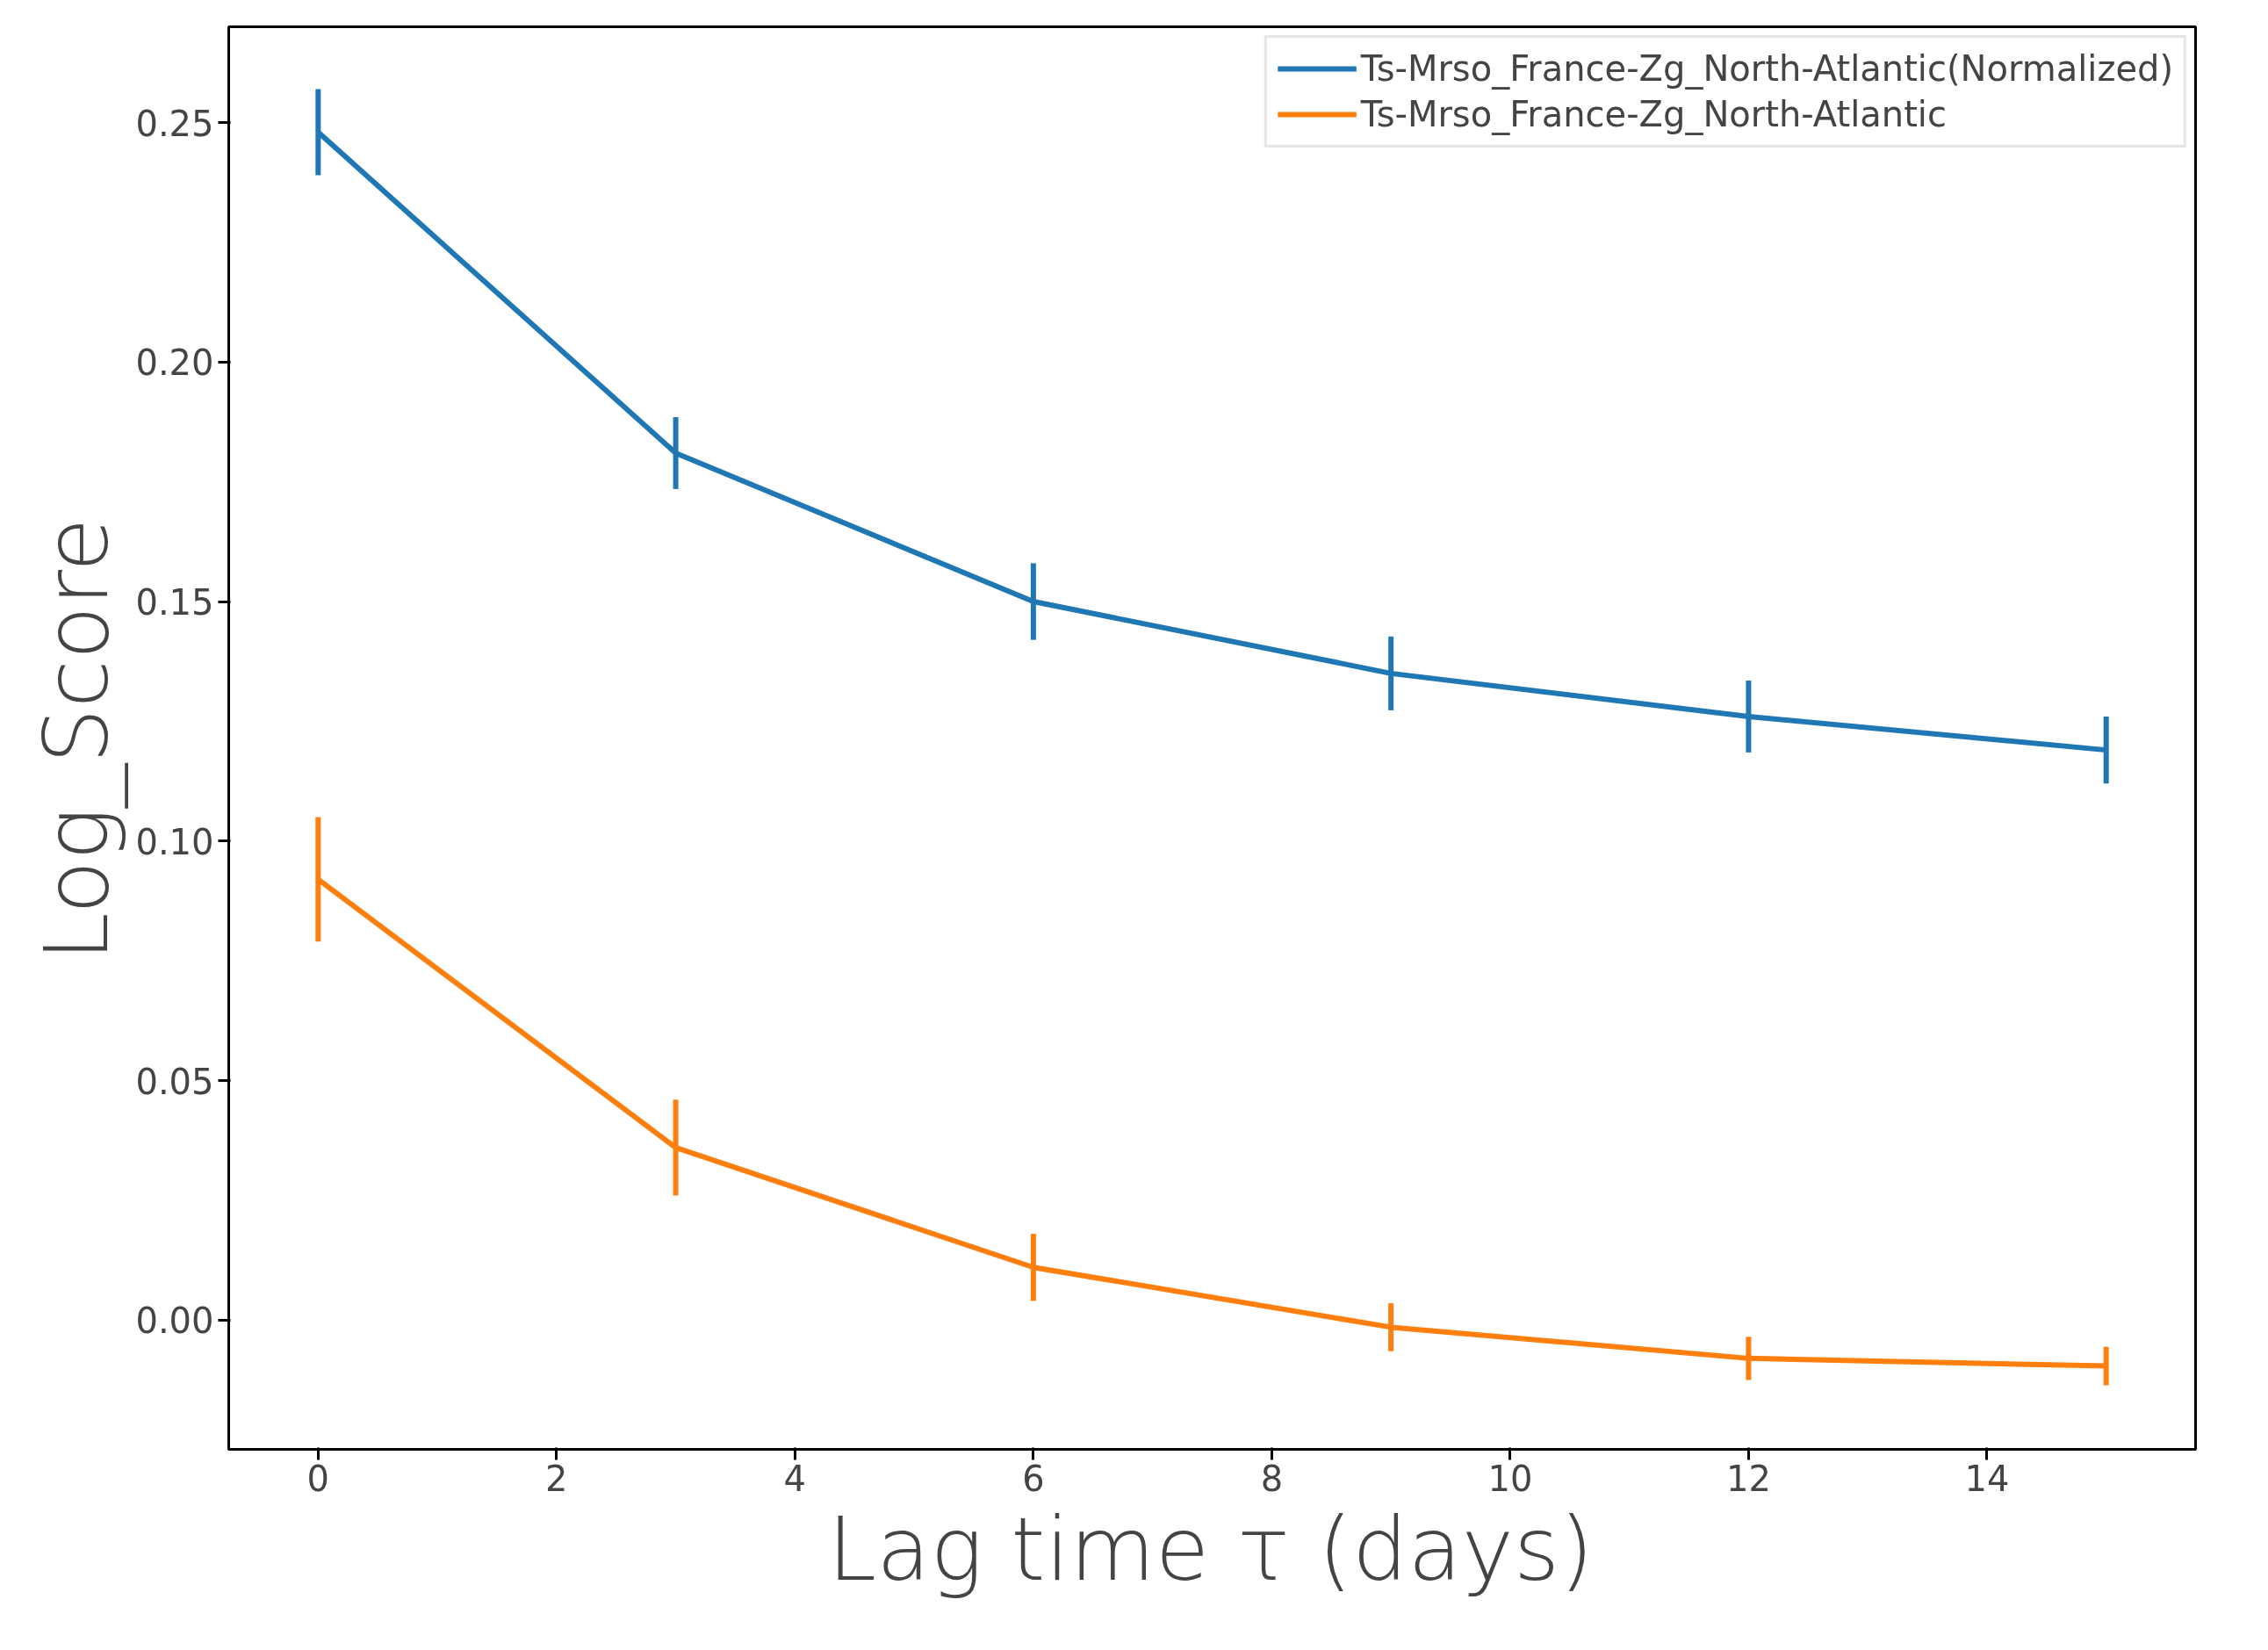  Describe the element at coordinates (1211, 1549) in the screenshot. I see `x-axis-title: Lag time τ (days)` at that location.